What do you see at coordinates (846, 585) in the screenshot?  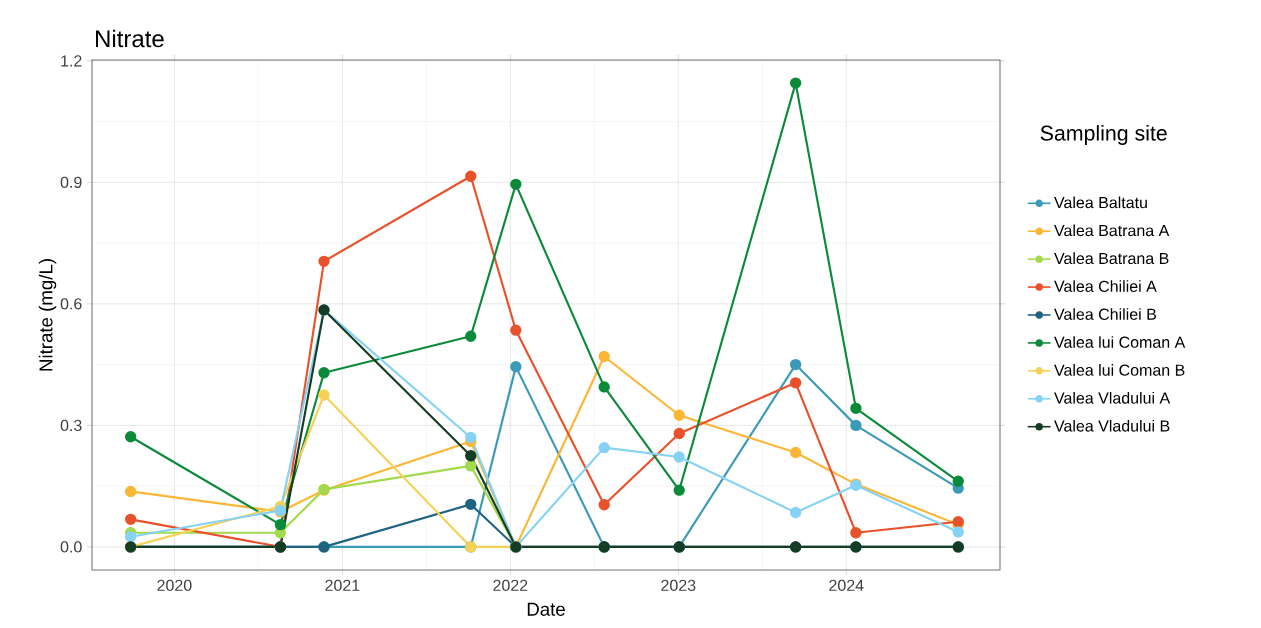 I see `x-tick-label: 2024` at bounding box center [846, 585].